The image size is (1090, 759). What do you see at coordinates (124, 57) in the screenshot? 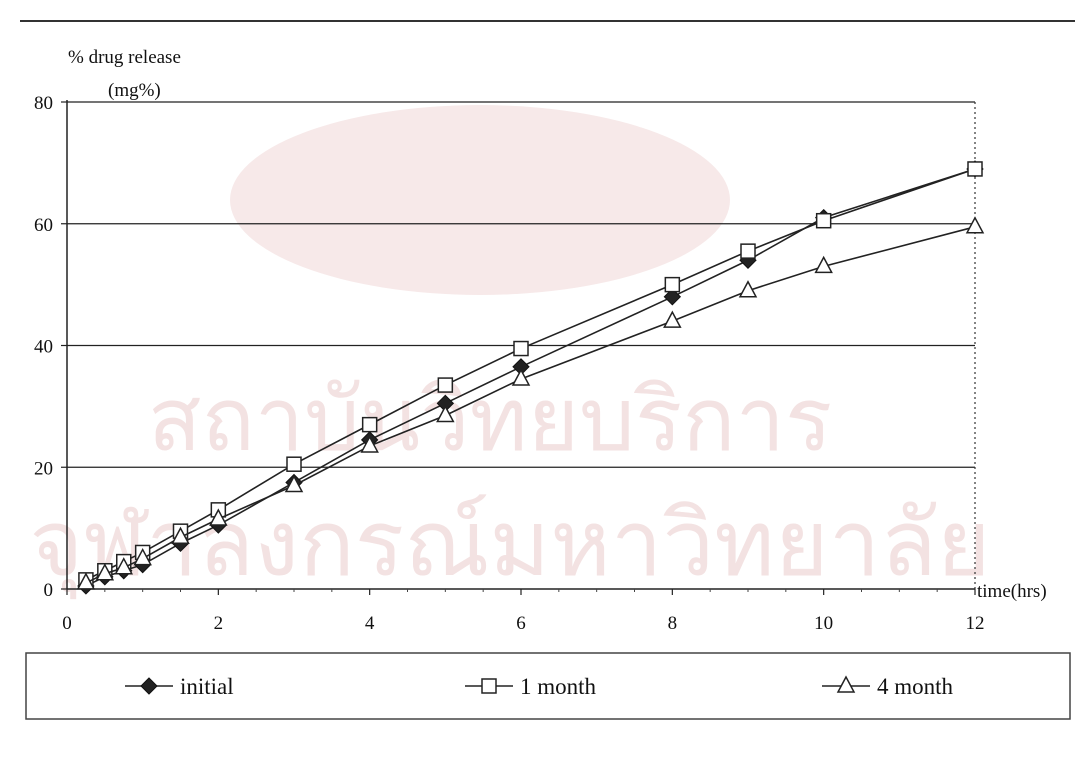
I see `y-axis-title-line-1: % drug release` at bounding box center [124, 57].